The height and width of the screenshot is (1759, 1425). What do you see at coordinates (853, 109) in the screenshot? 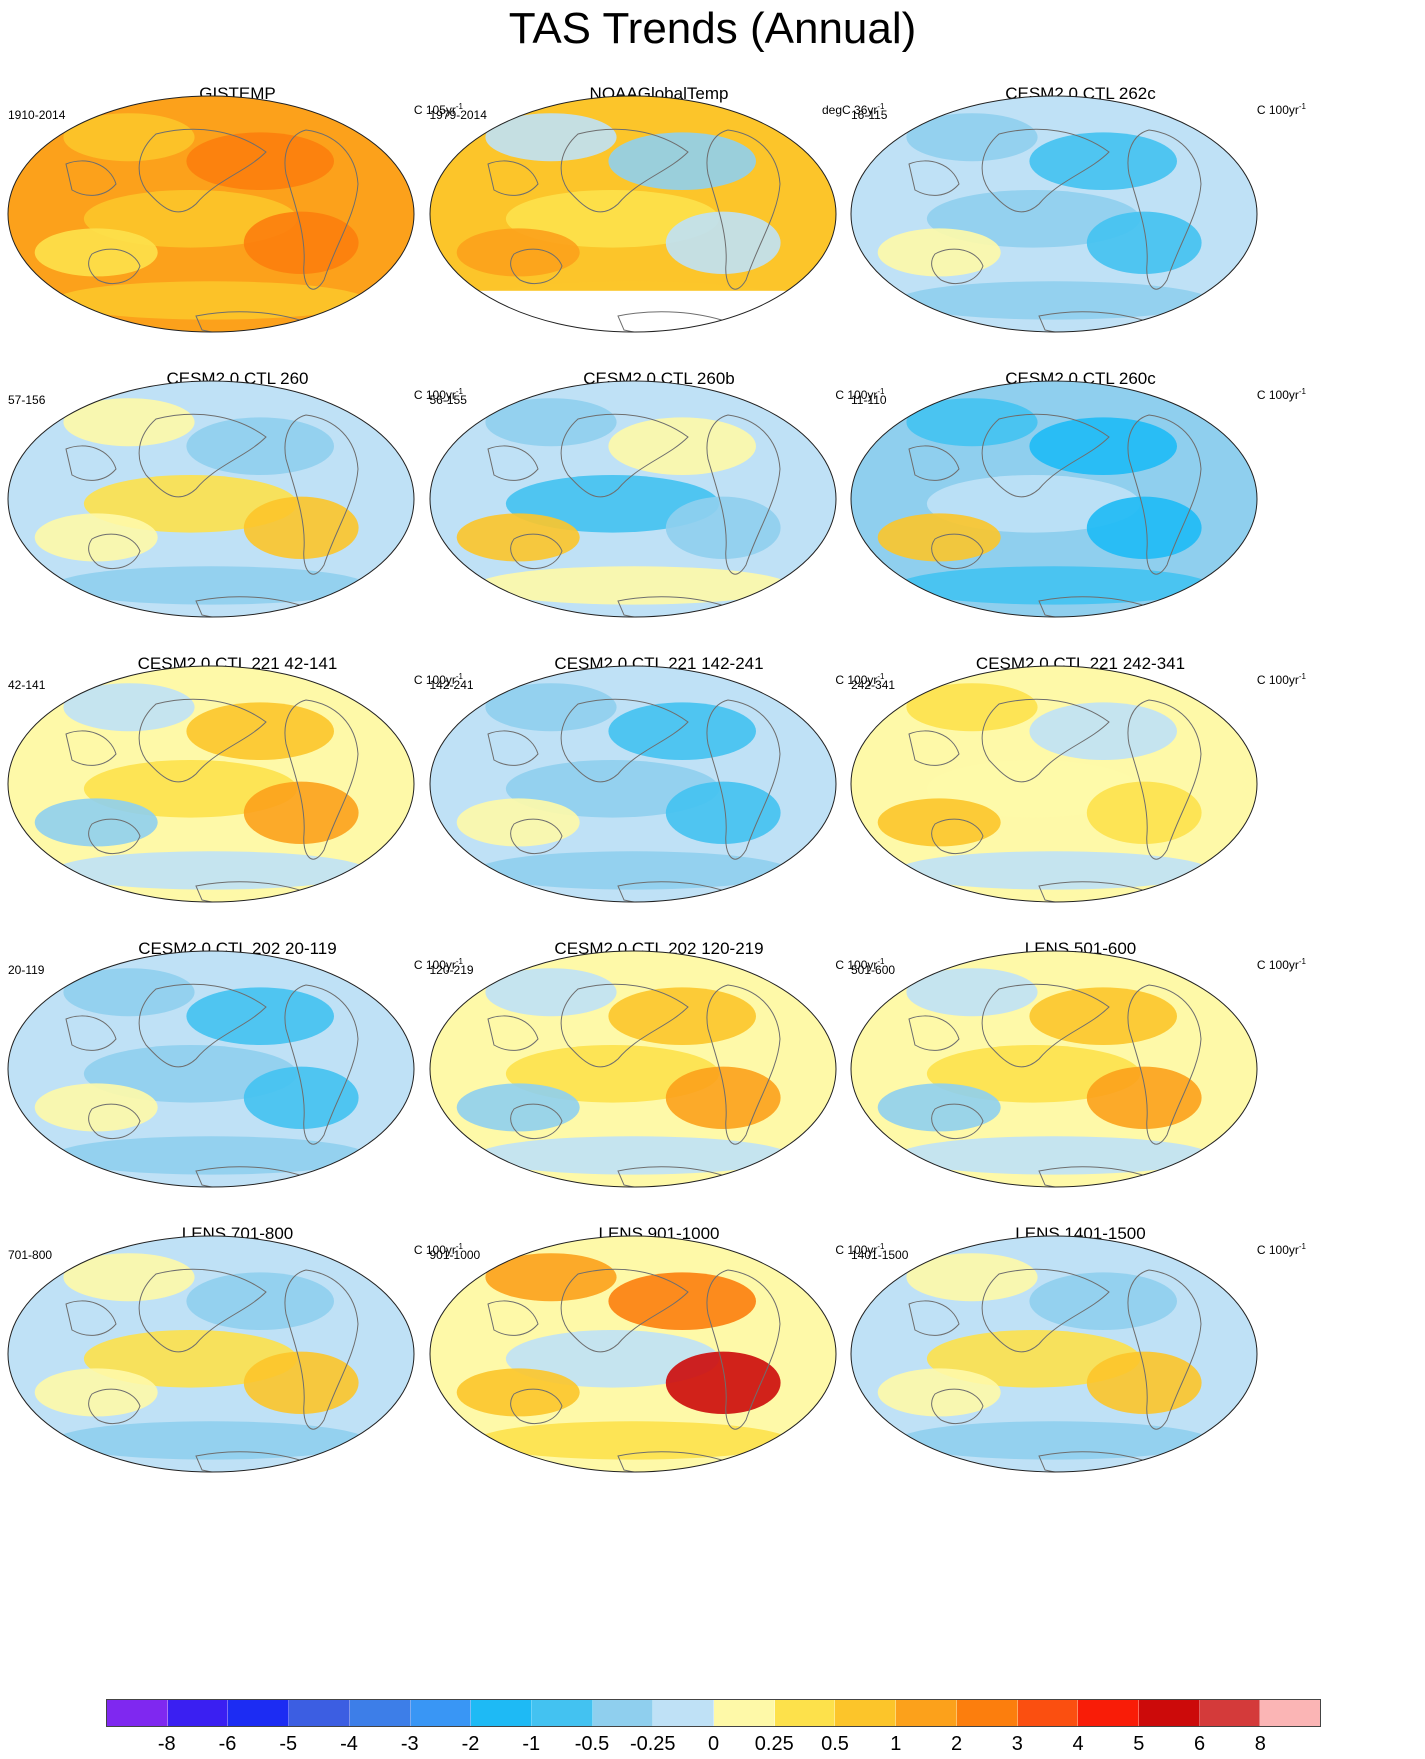
I see `panel-units: degC 36yr-1` at bounding box center [853, 109].